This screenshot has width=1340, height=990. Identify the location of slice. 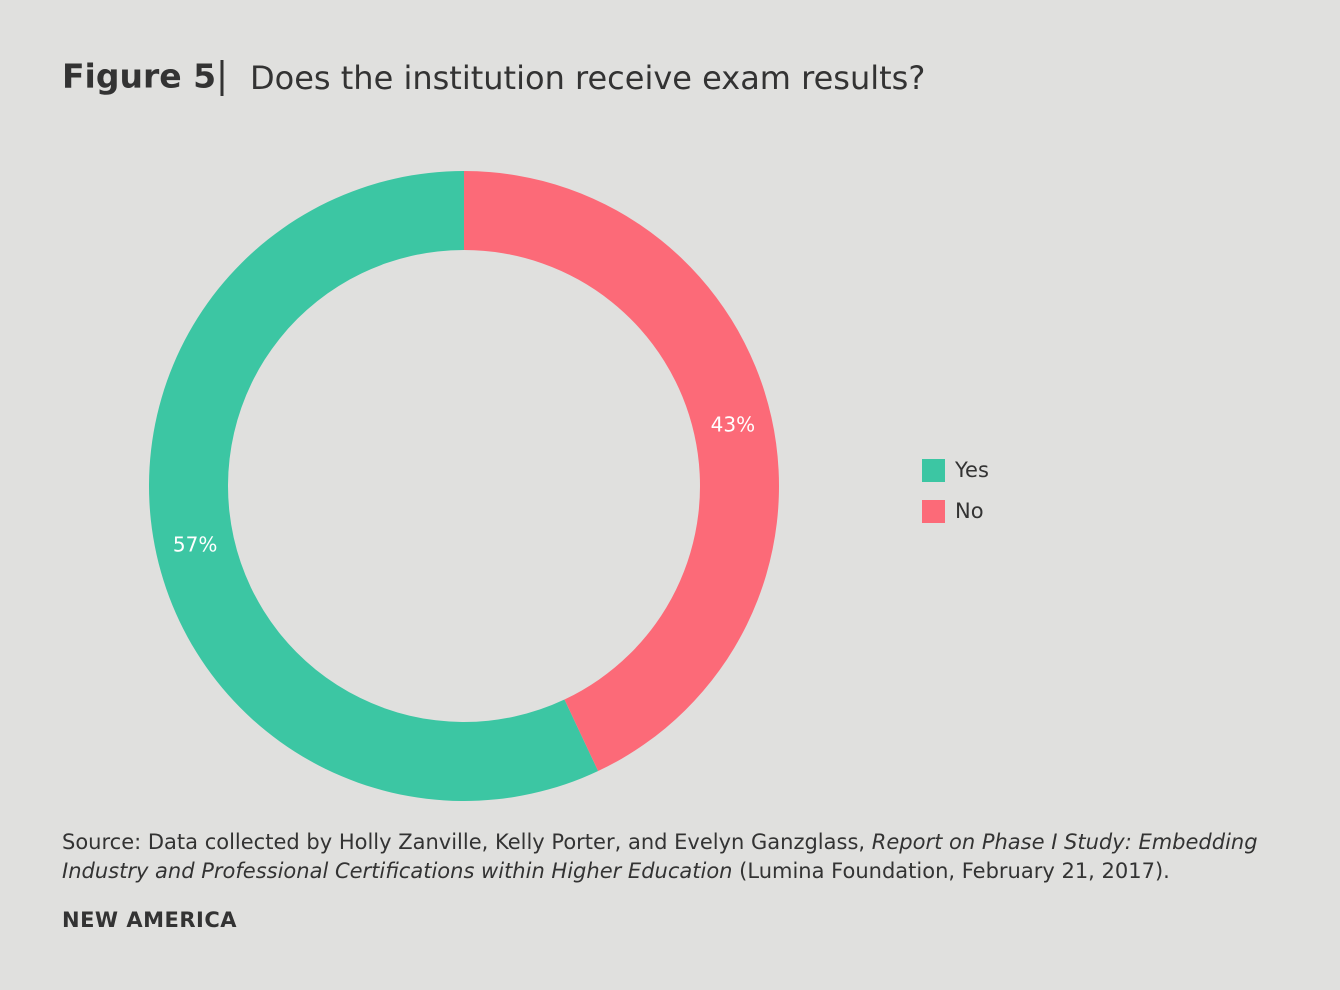
(621, 471).